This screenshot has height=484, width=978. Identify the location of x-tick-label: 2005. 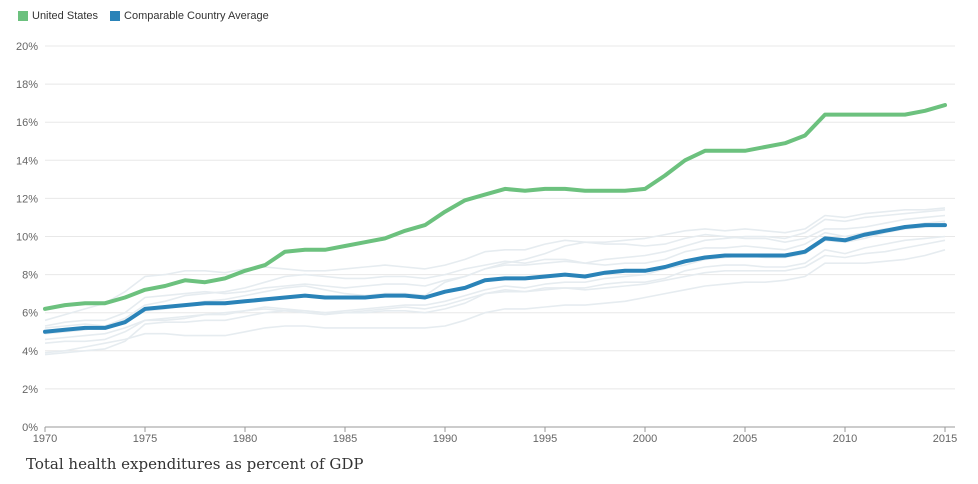
(745, 439).